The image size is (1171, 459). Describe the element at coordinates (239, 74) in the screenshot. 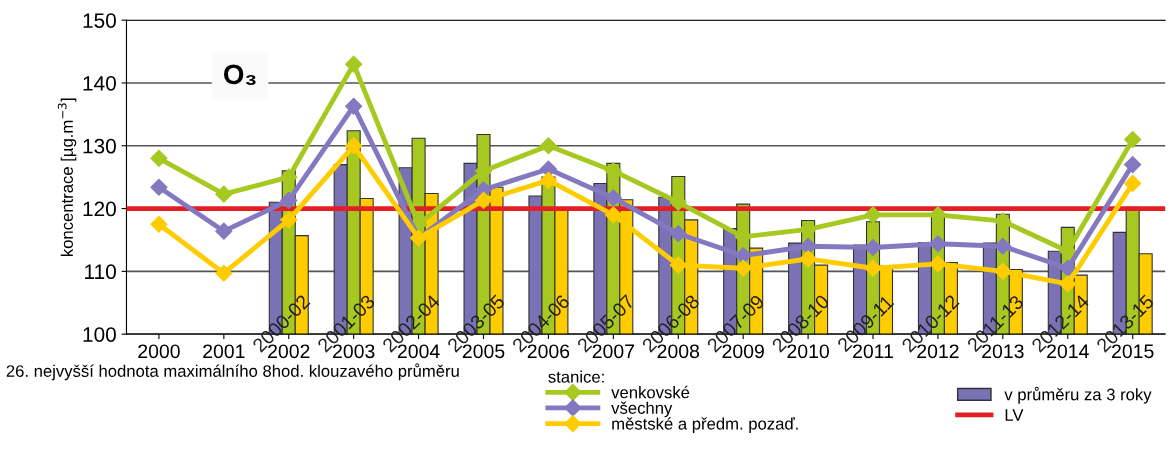

I see `annotation: O₃` at that location.